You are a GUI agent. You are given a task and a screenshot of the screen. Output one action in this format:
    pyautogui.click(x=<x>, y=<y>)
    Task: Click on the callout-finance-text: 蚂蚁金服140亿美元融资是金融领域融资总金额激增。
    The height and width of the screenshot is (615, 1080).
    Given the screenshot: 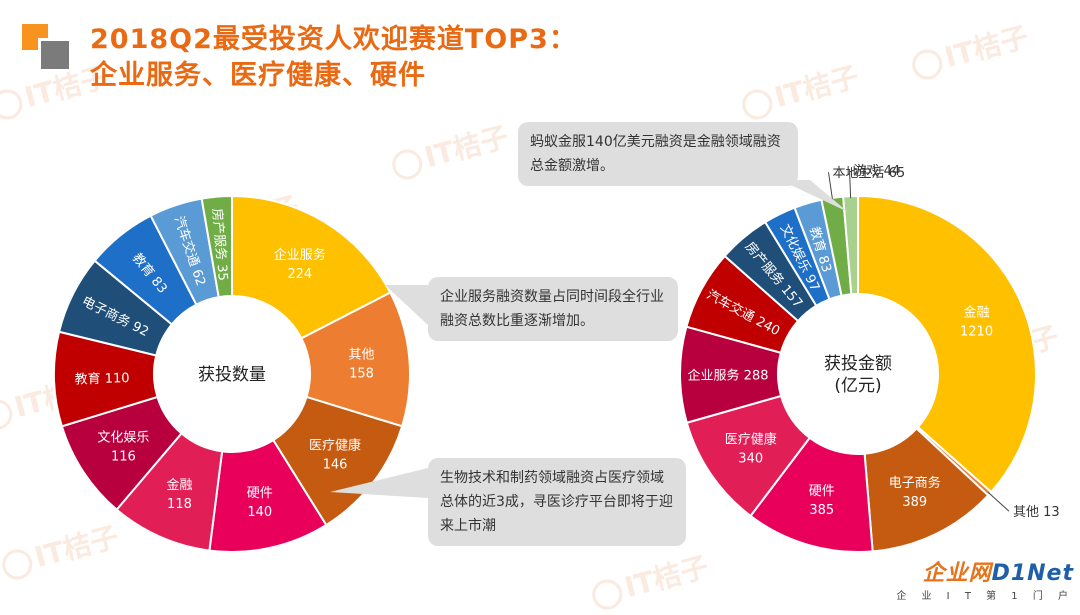 What is the action you would take?
    pyautogui.click(x=655, y=154)
    